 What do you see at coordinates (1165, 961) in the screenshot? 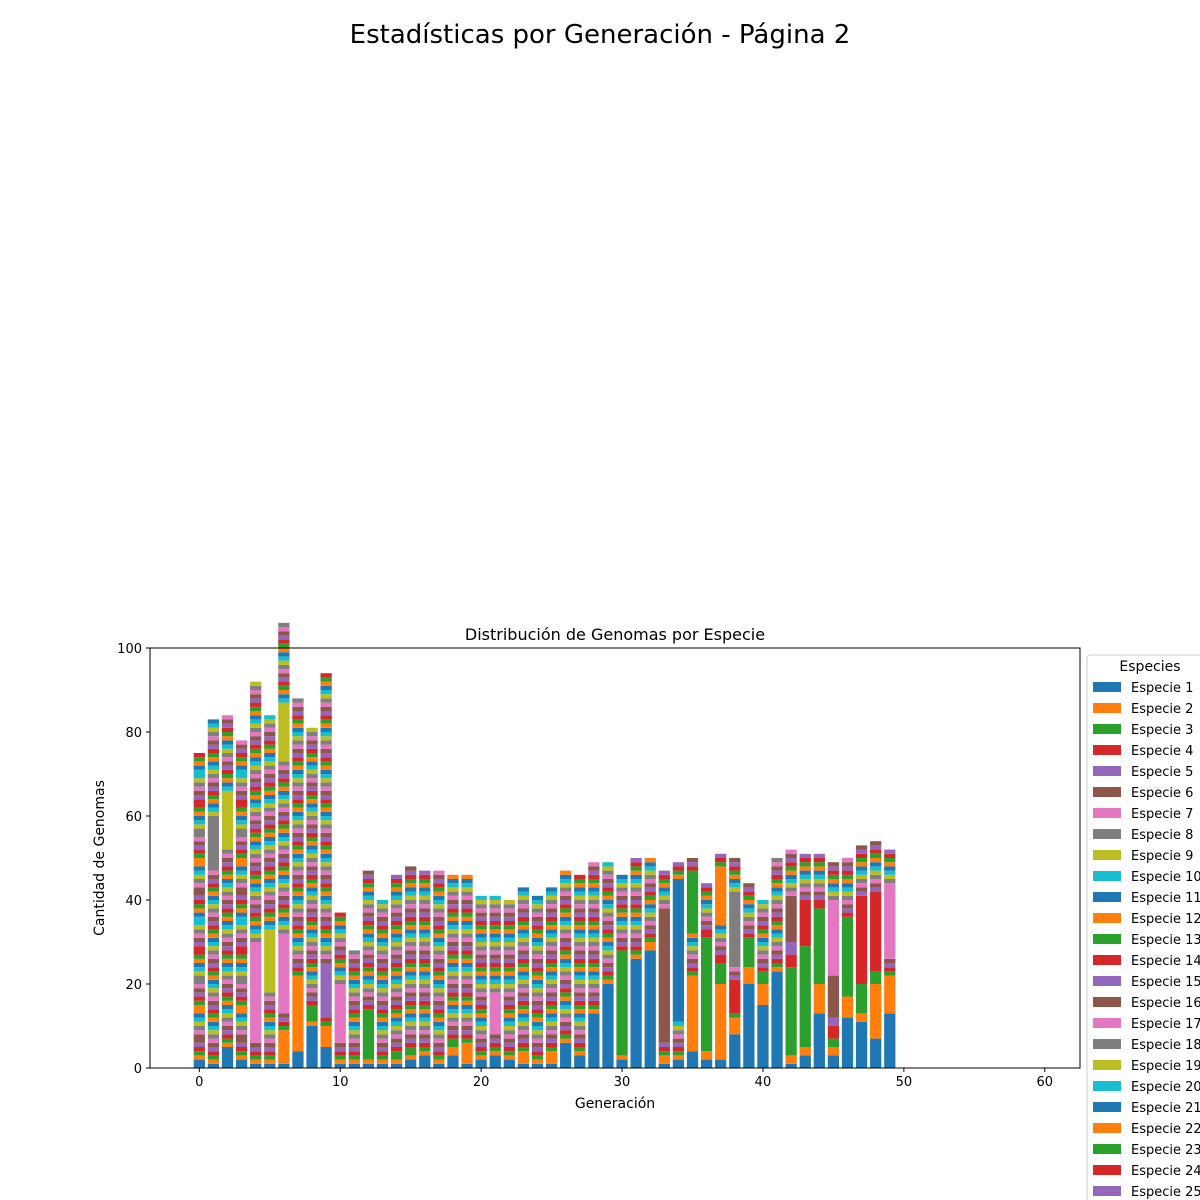
I see `legend-label: Especie 14` at bounding box center [1165, 961].